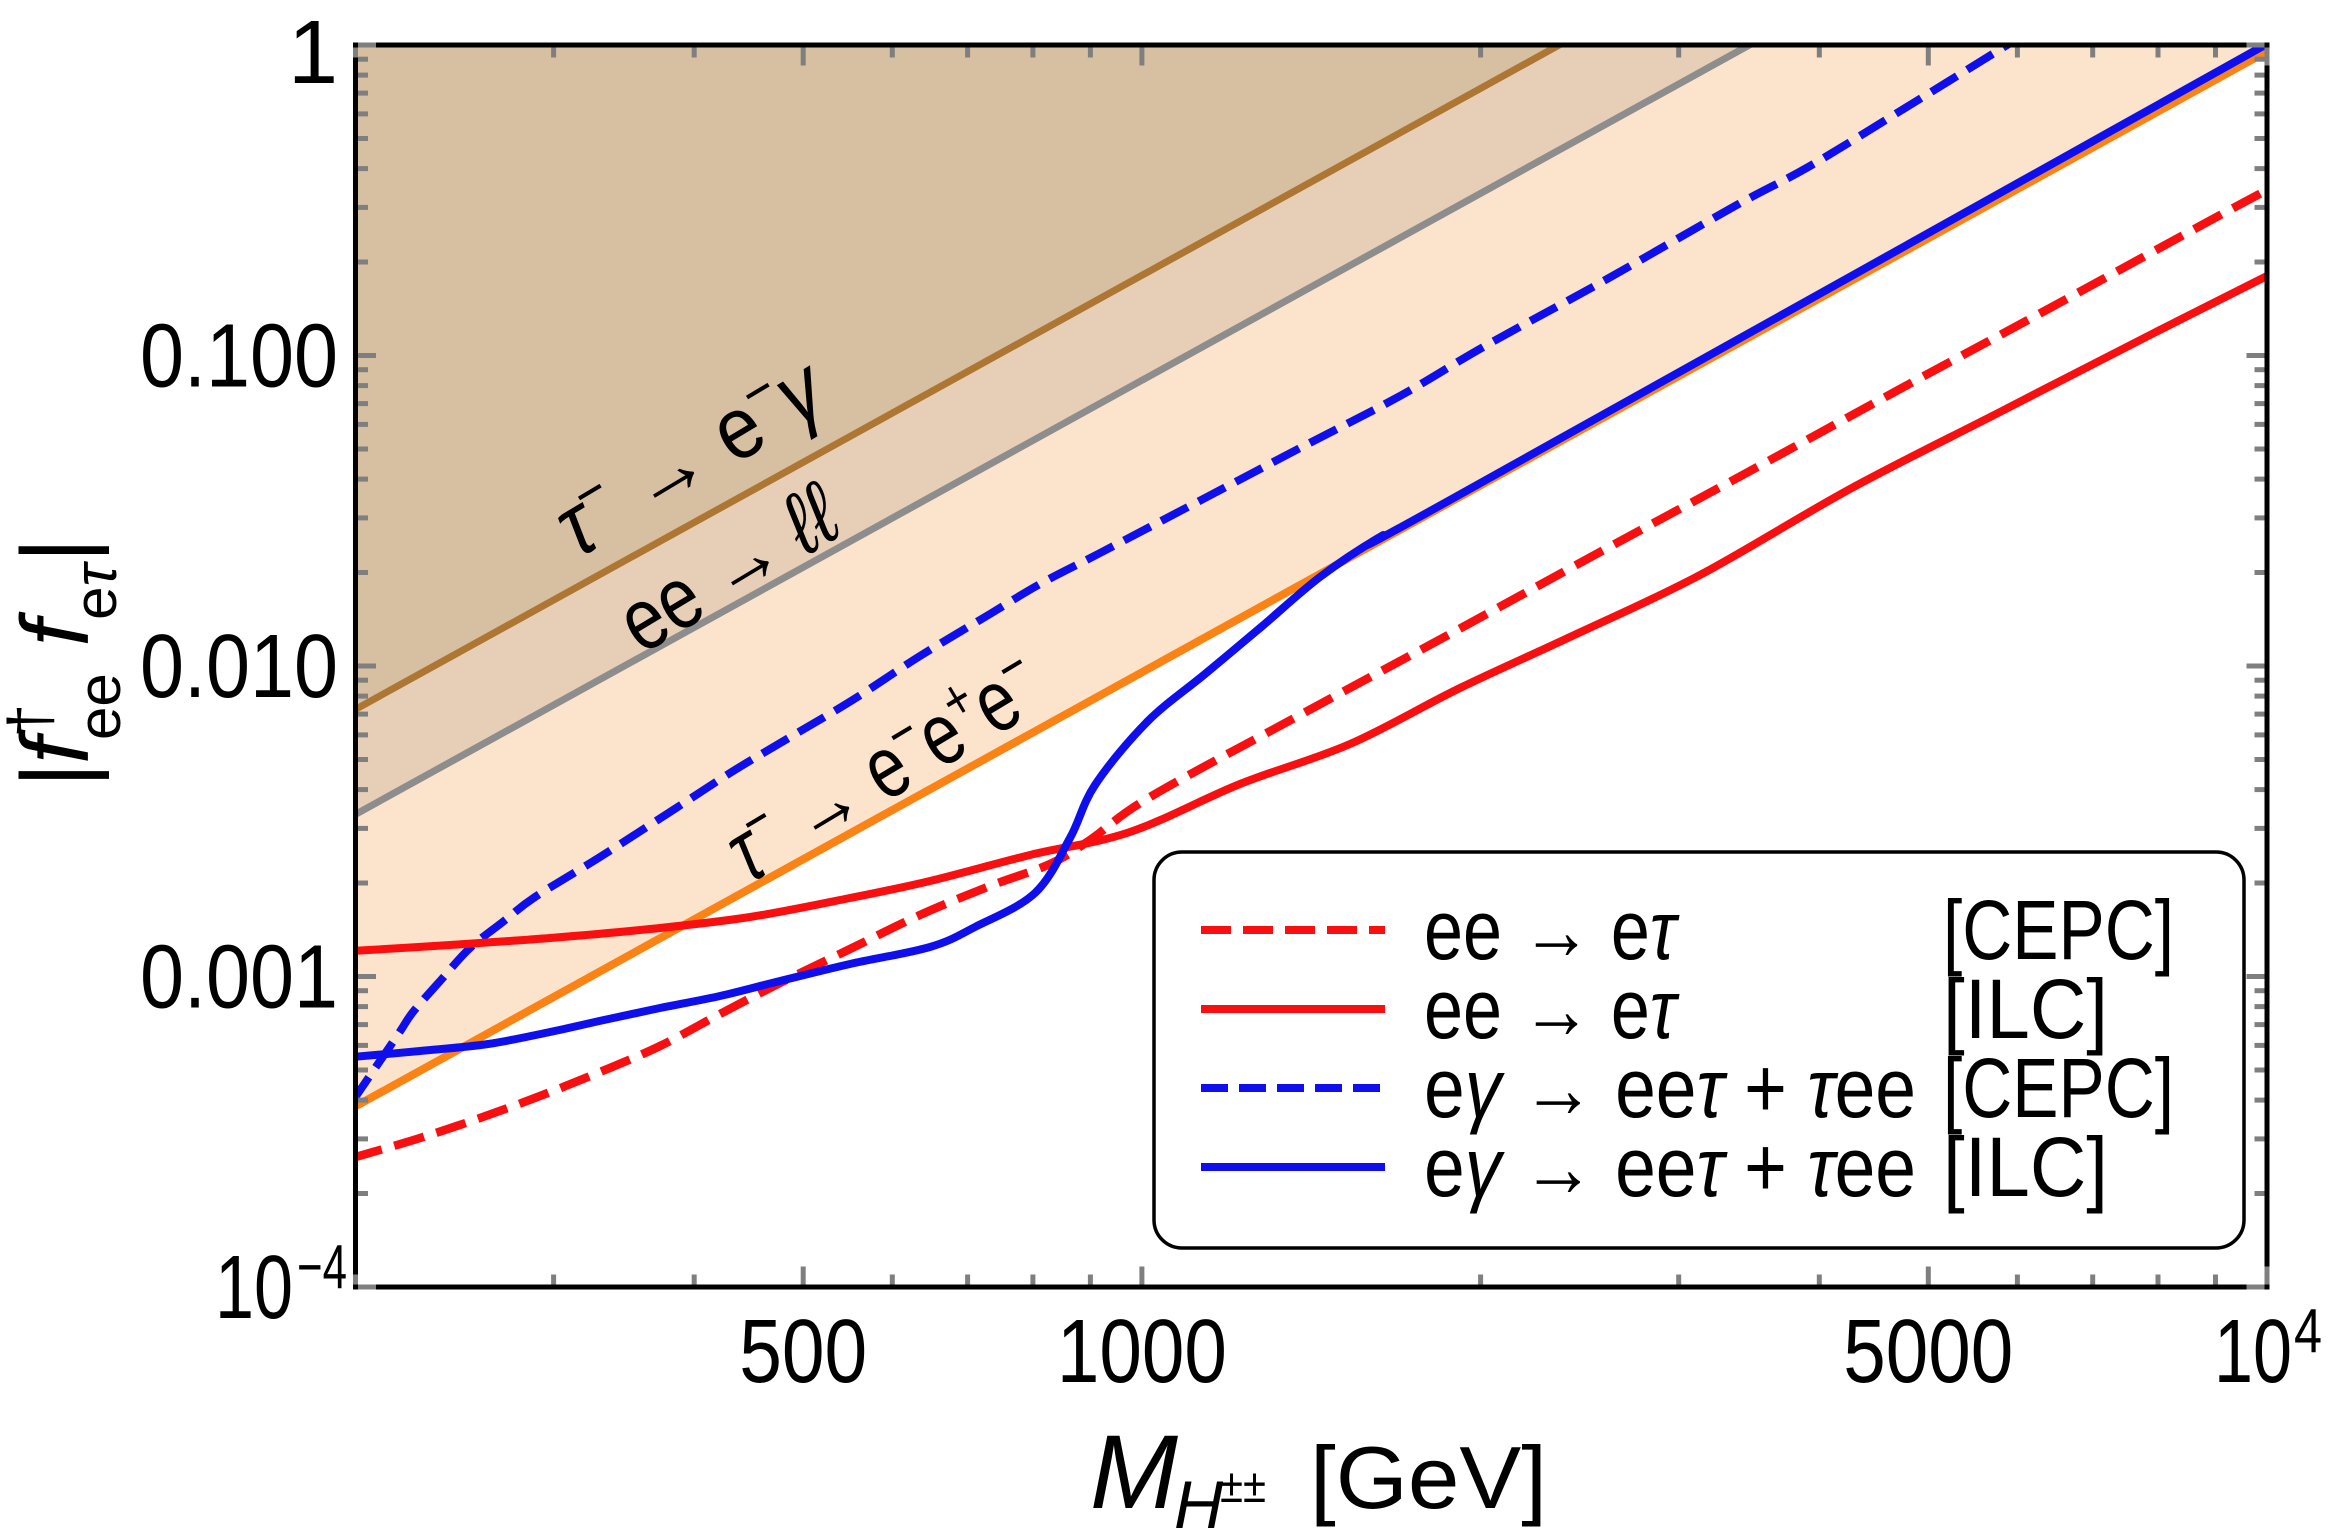 This screenshot has height=1537, width=2331. What do you see at coordinates (1928, 1352) in the screenshot?
I see `svg-text: 5000` at bounding box center [1928, 1352].